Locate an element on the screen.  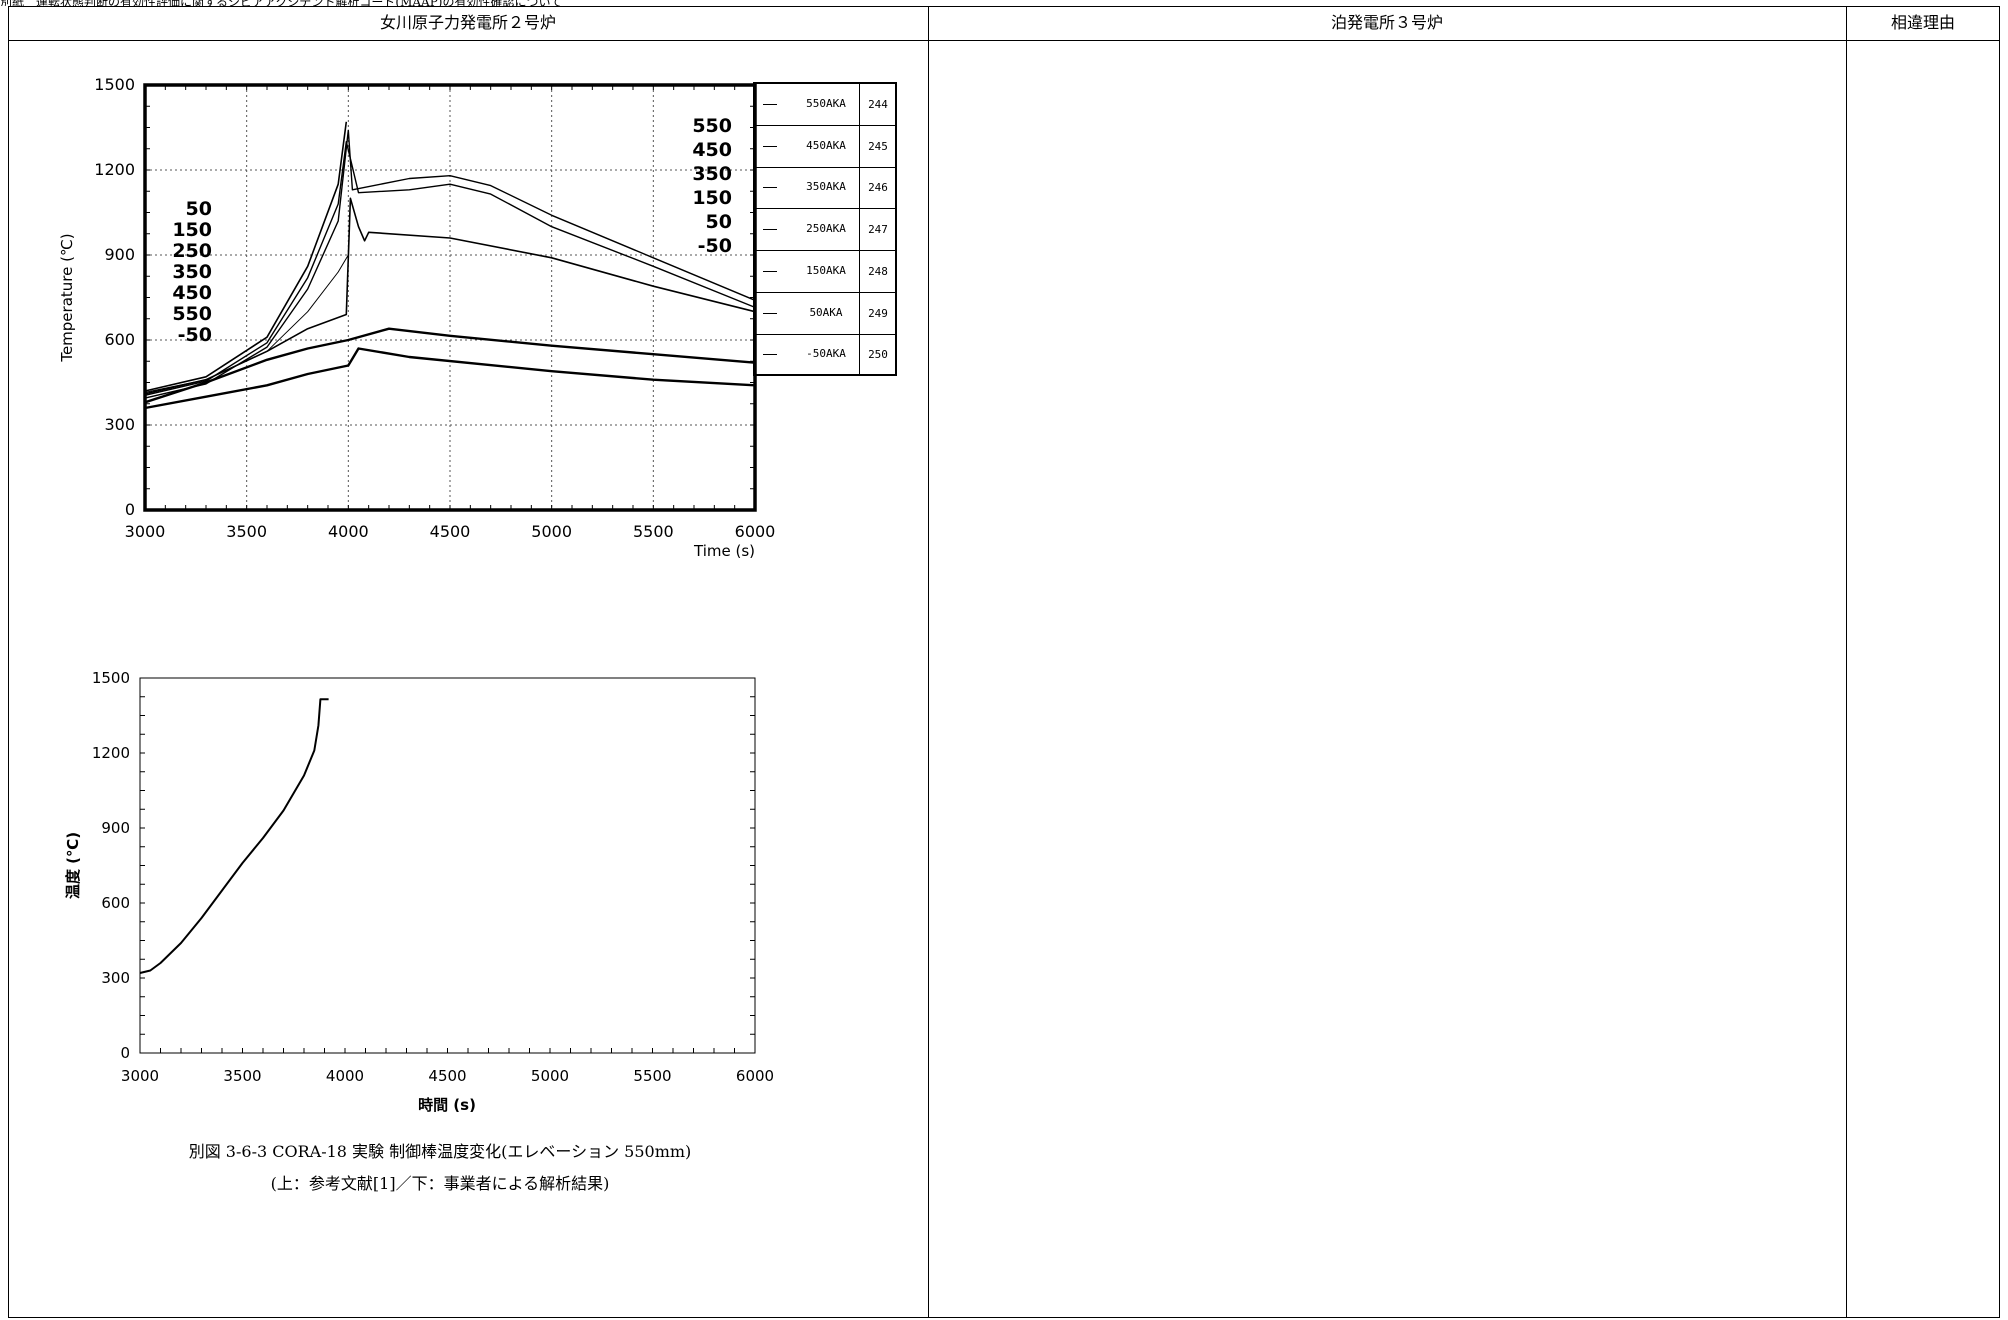
elevation-label-left: 450 is located at coordinates (192, 293).